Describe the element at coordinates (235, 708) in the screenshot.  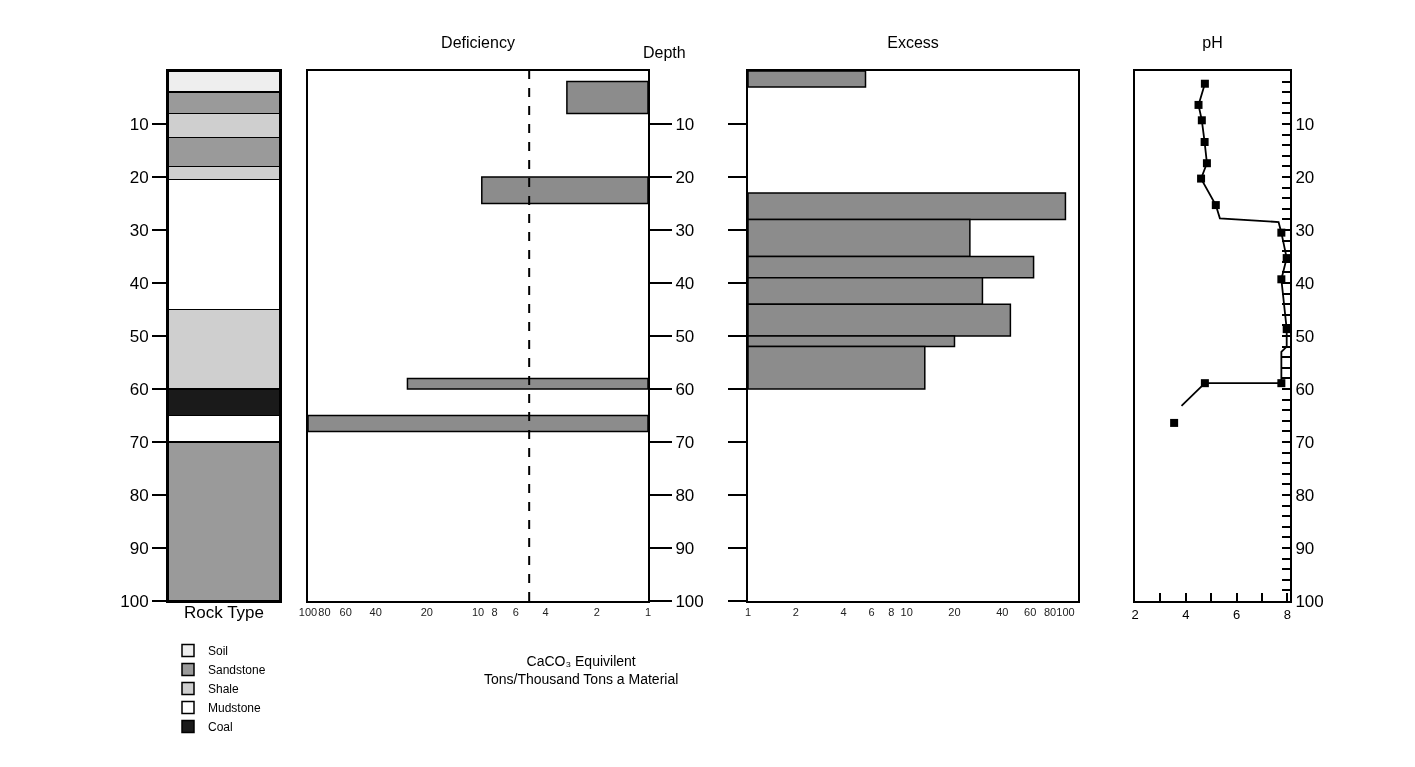
I see `legend-label: Mudstone` at that location.